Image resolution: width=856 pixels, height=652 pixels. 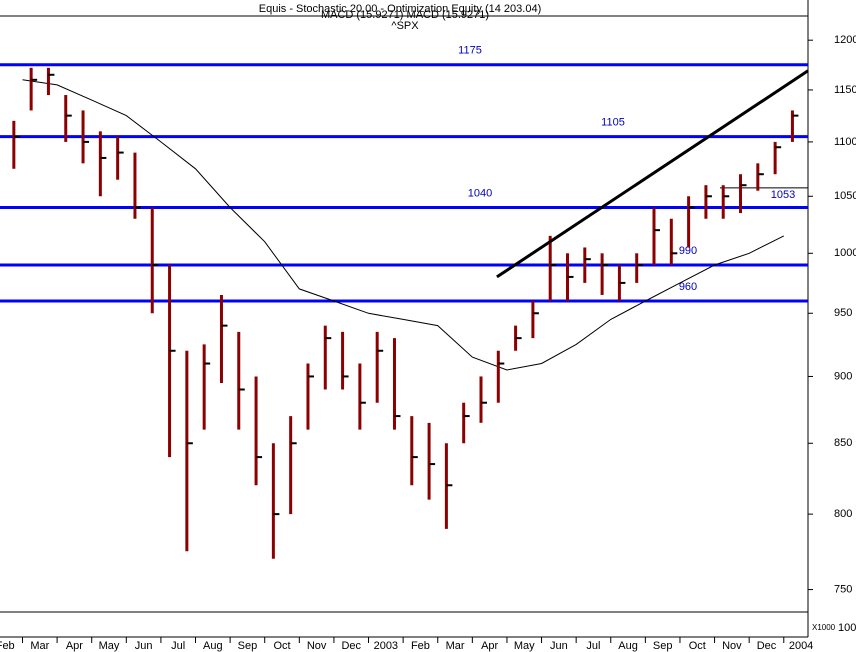 What do you see at coordinates (652, 174) in the screenshot?
I see `trendline` at bounding box center [652, 174].